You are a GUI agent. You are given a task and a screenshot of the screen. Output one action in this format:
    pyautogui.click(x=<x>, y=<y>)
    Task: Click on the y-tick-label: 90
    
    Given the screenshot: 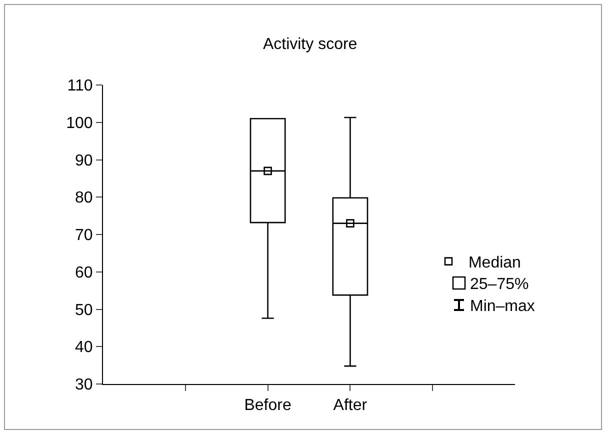 What is the action you would take?
    pyautogui.click(x=84, y=161)
    